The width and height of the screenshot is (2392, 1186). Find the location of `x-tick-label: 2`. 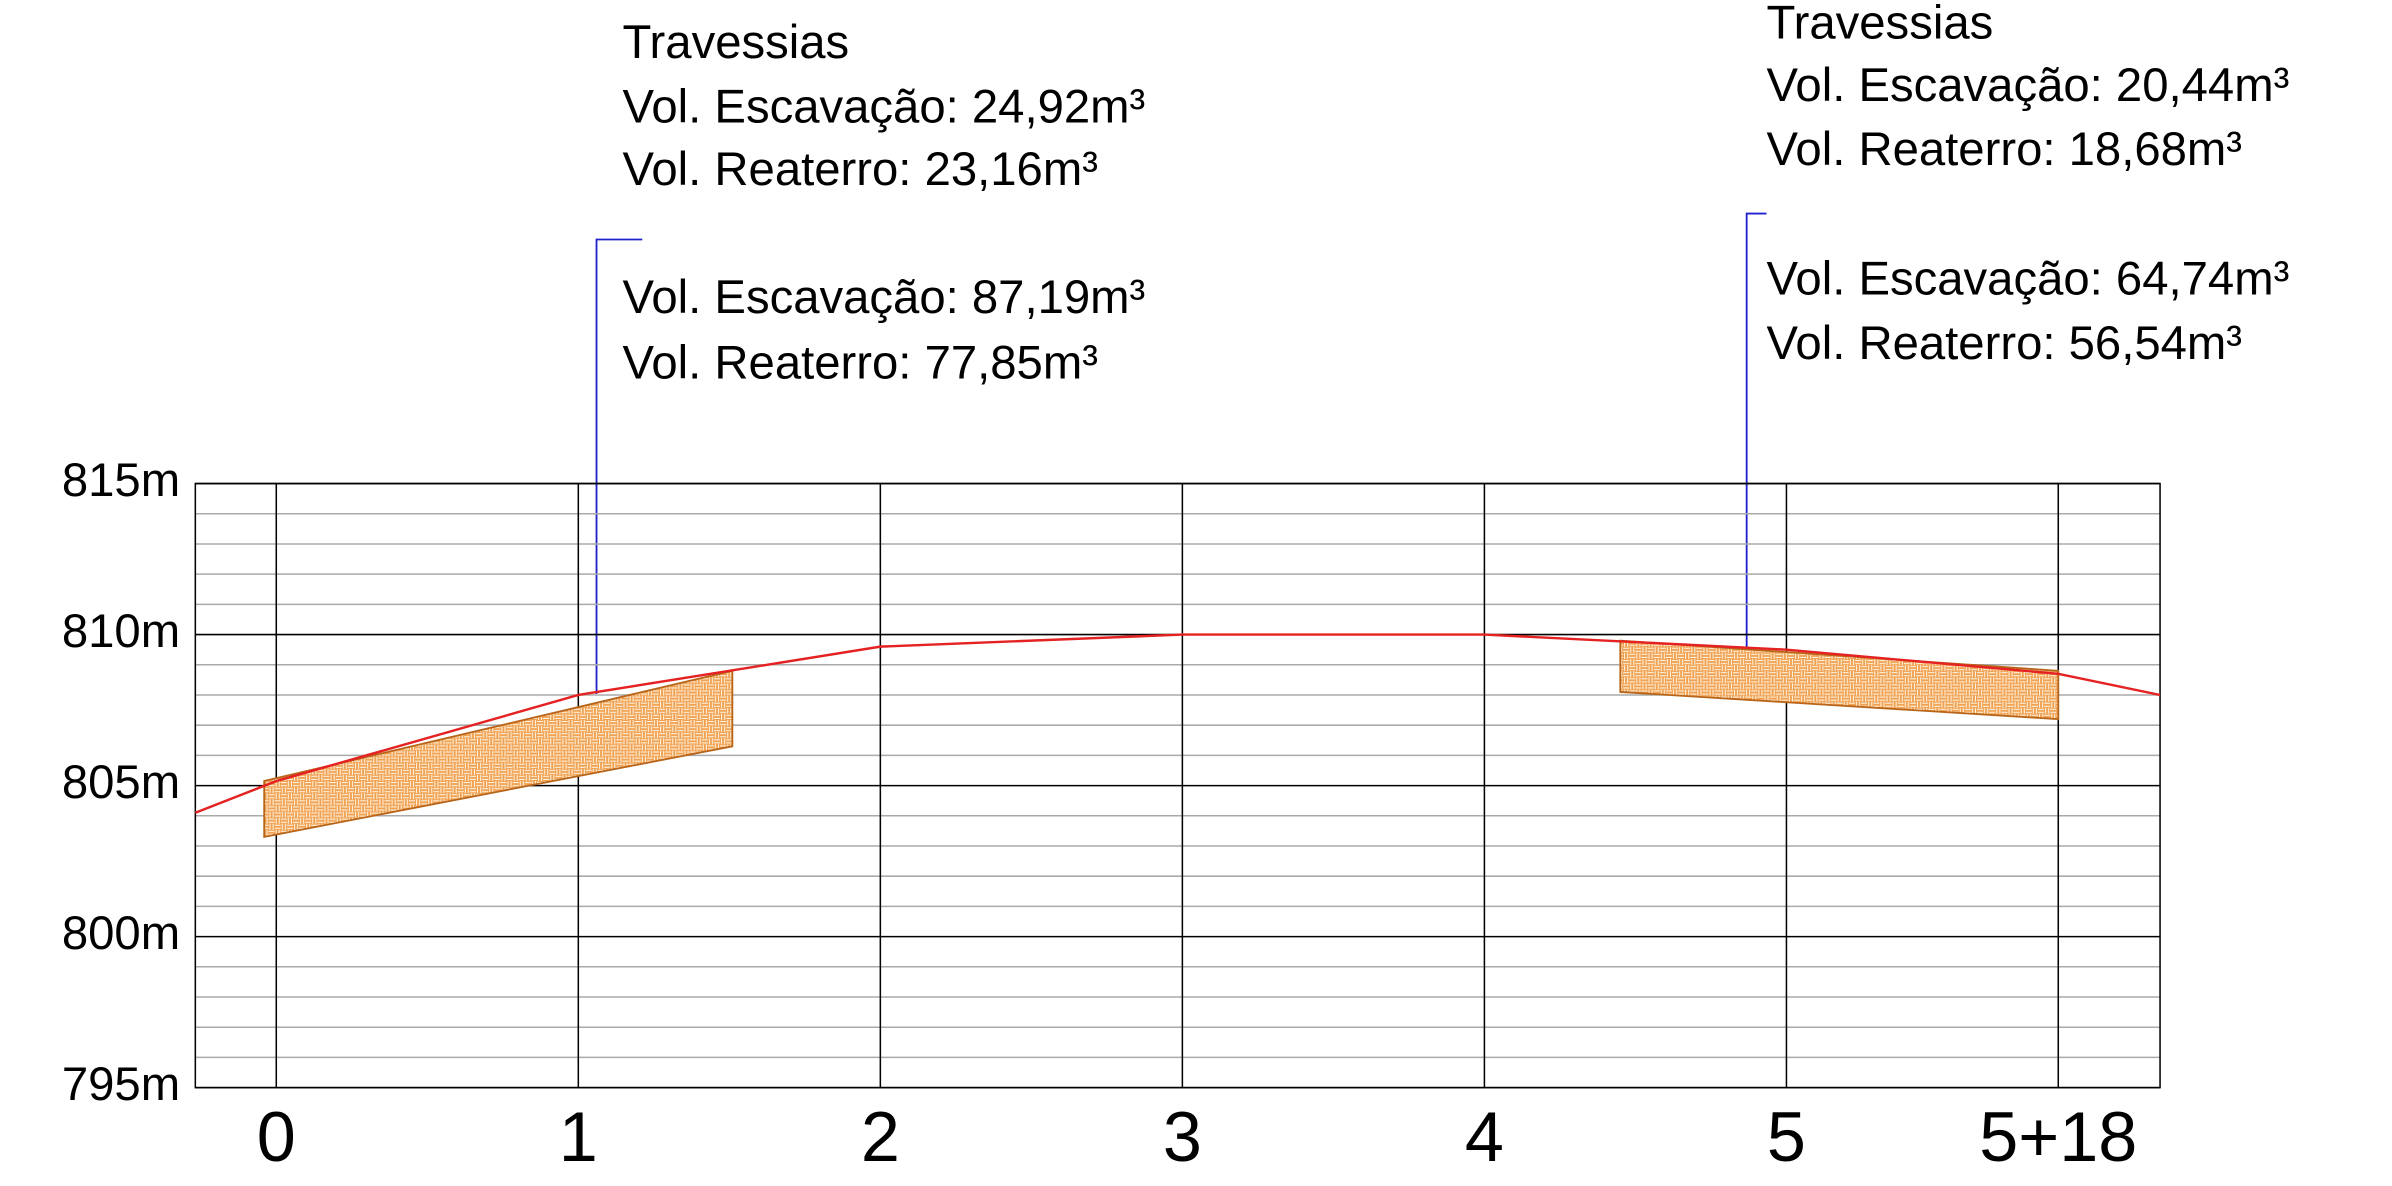

x-tick-label: 2 is located at coordinates (880, 1136).